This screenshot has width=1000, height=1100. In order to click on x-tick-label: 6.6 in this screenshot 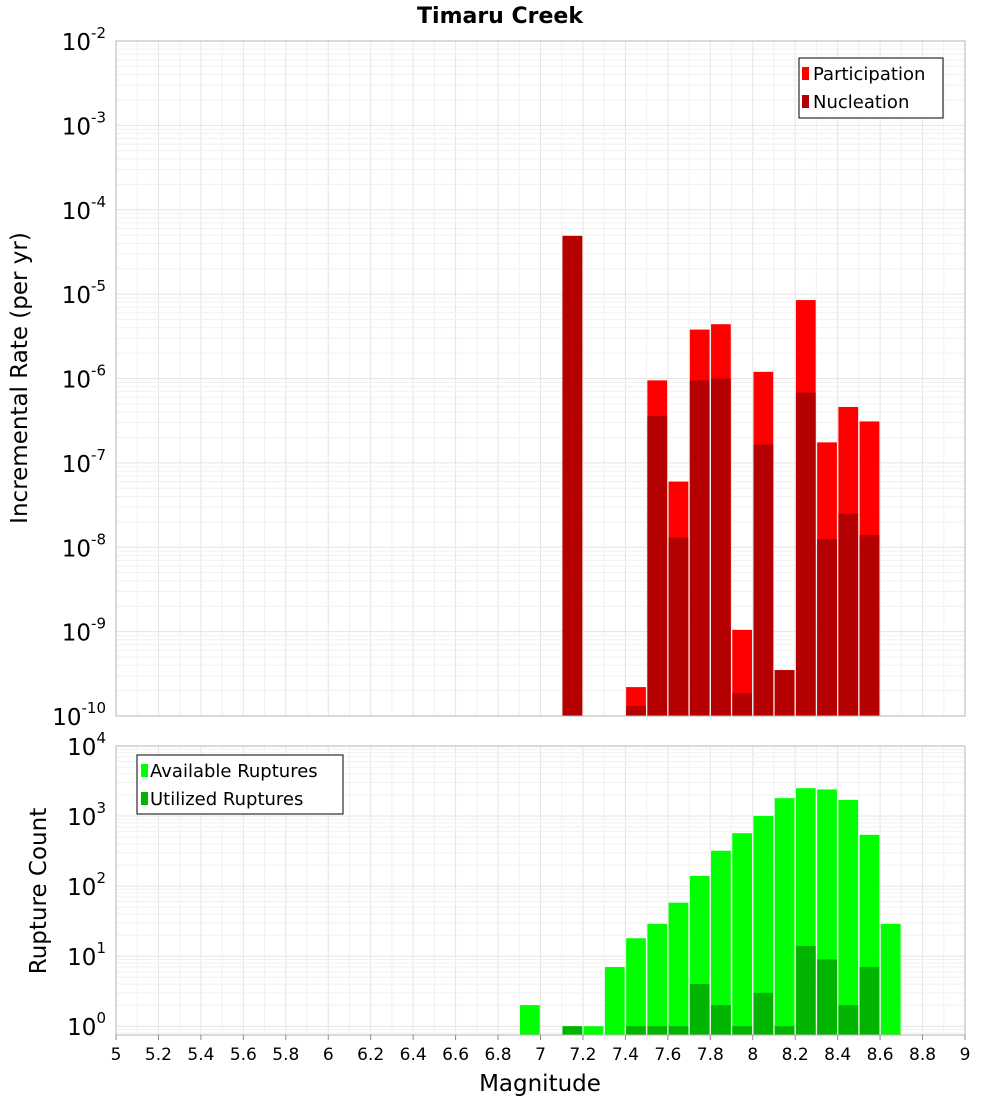, I will do `click(455, 1055)`.